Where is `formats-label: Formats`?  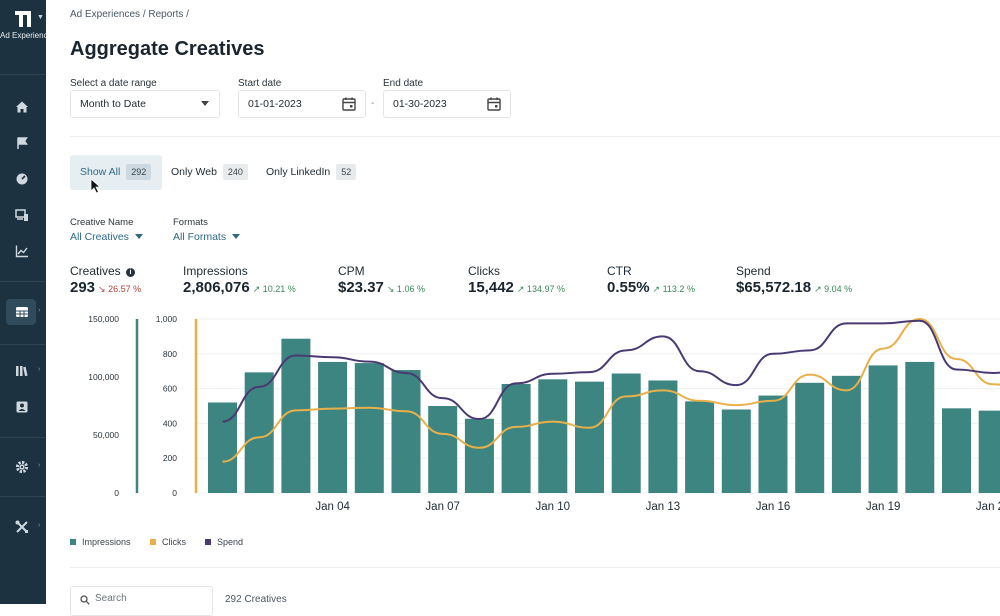
formats-label: Formats is located at coordinates (190, 222).